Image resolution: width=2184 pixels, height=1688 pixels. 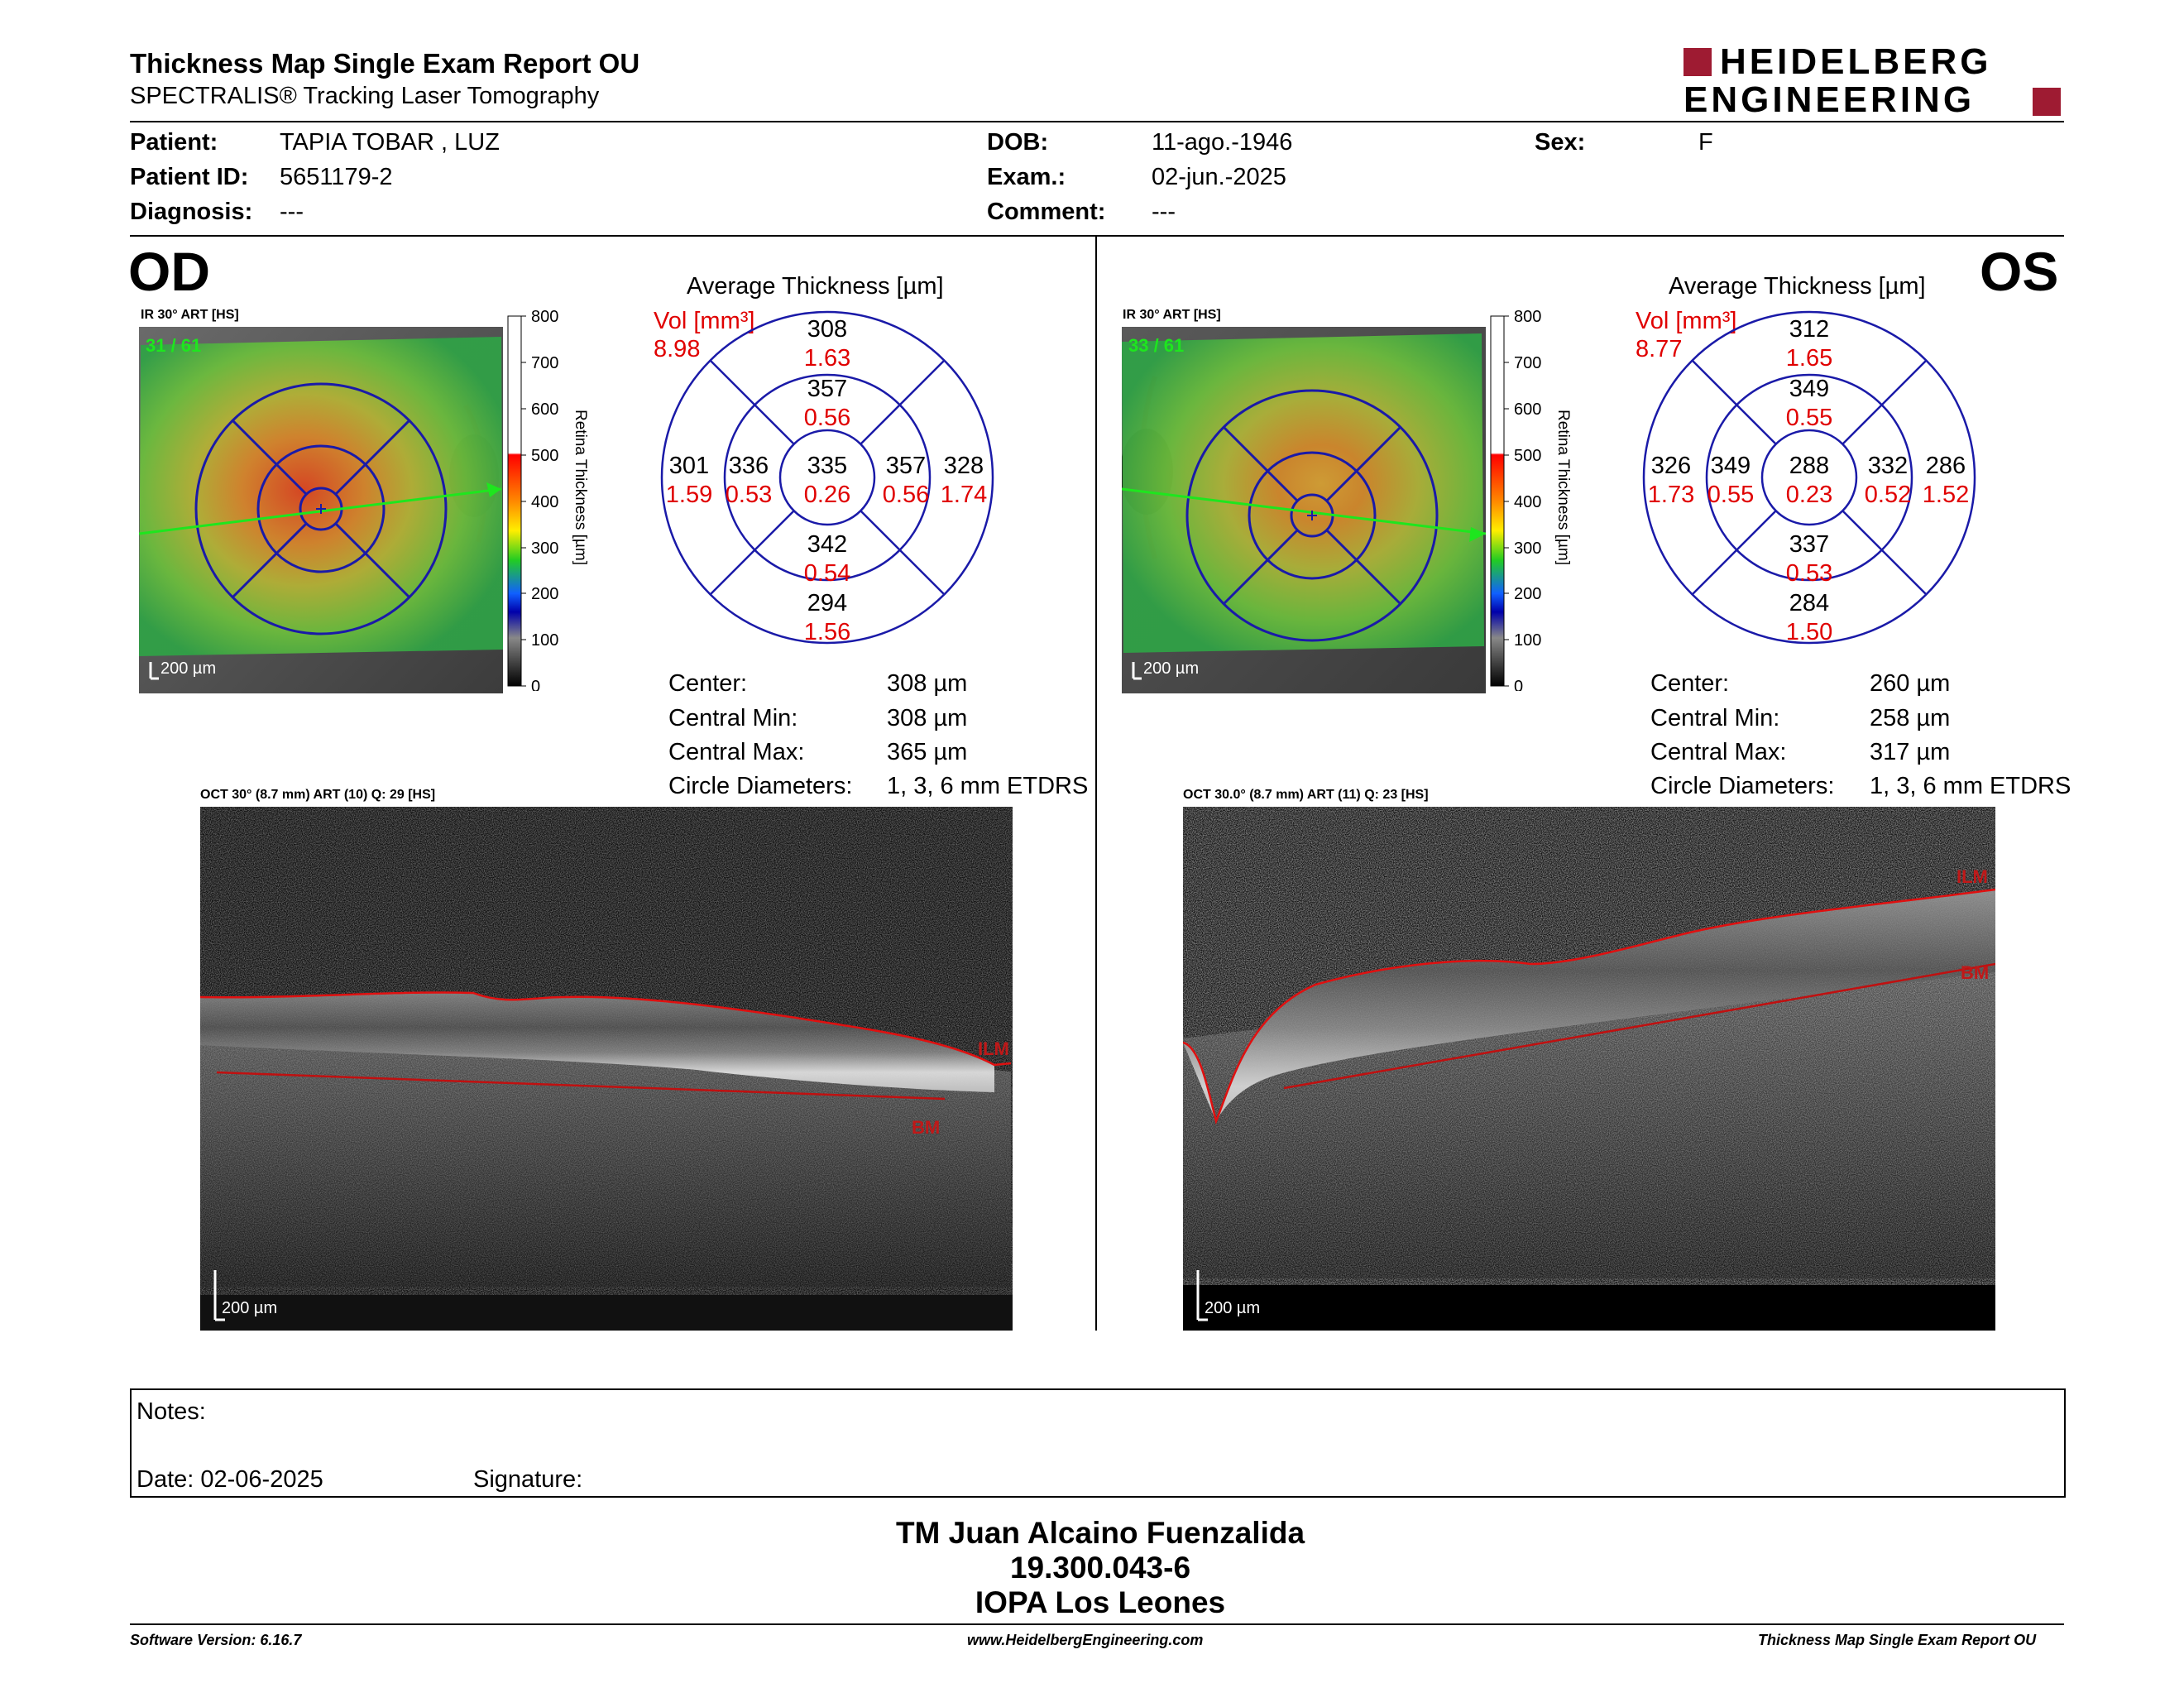 I want to click on os-inner-sup-thk: 349, so click(x=1809, y=389).